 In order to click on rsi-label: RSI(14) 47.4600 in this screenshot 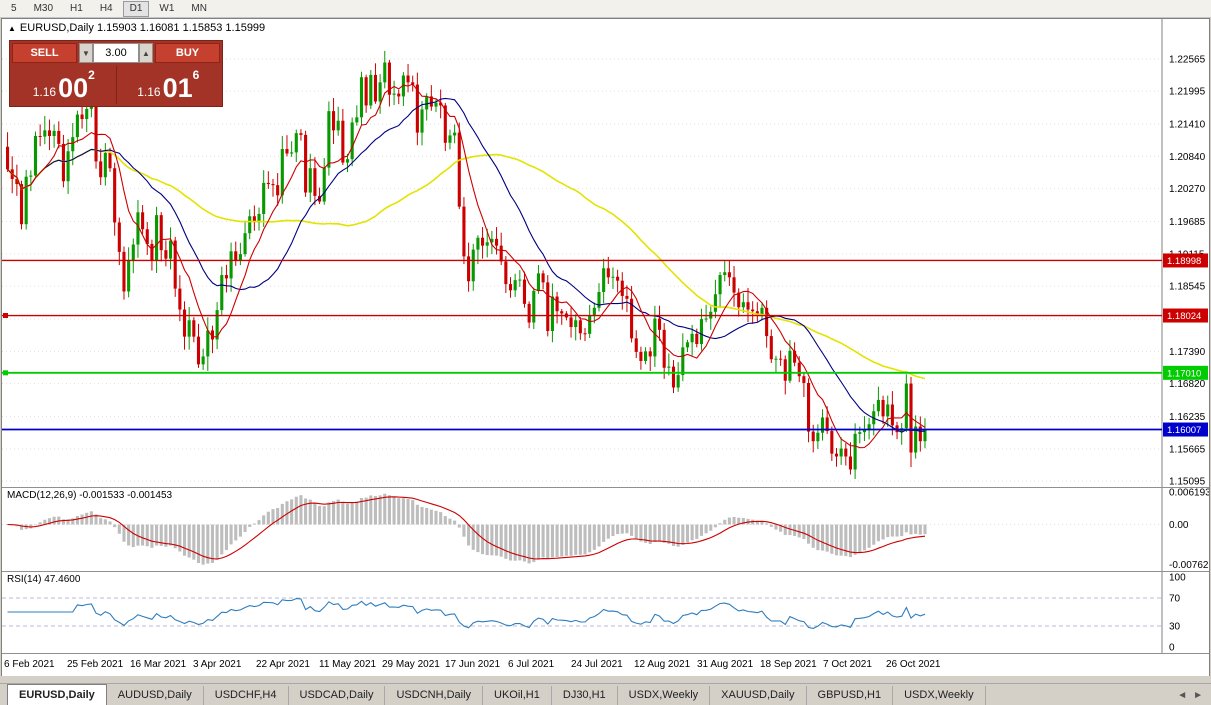, I will do `click(44, 579)`.